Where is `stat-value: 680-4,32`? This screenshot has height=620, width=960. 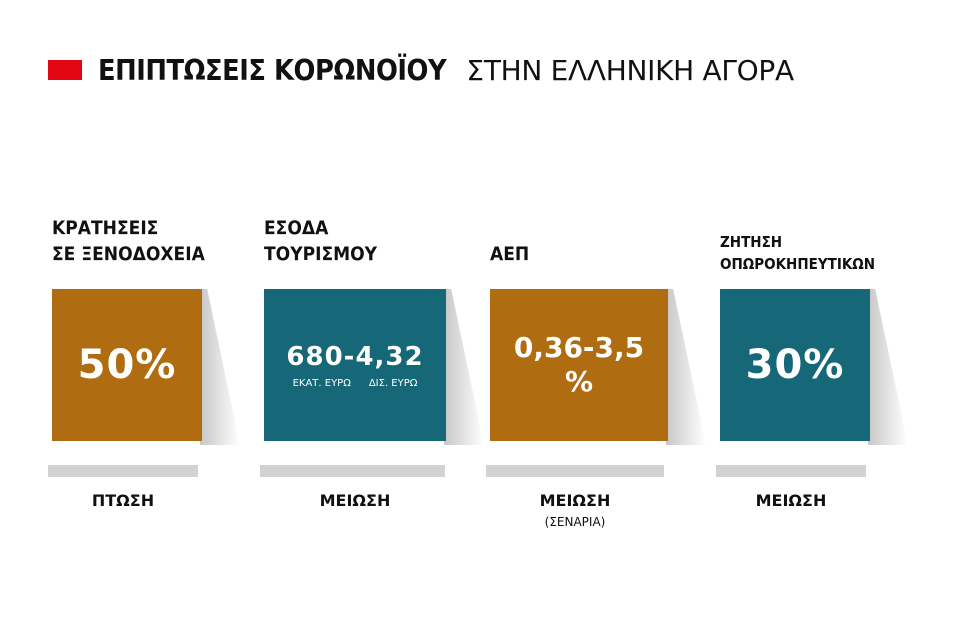 stat-value: 680-4,32 is located at coordinates (355, 356).